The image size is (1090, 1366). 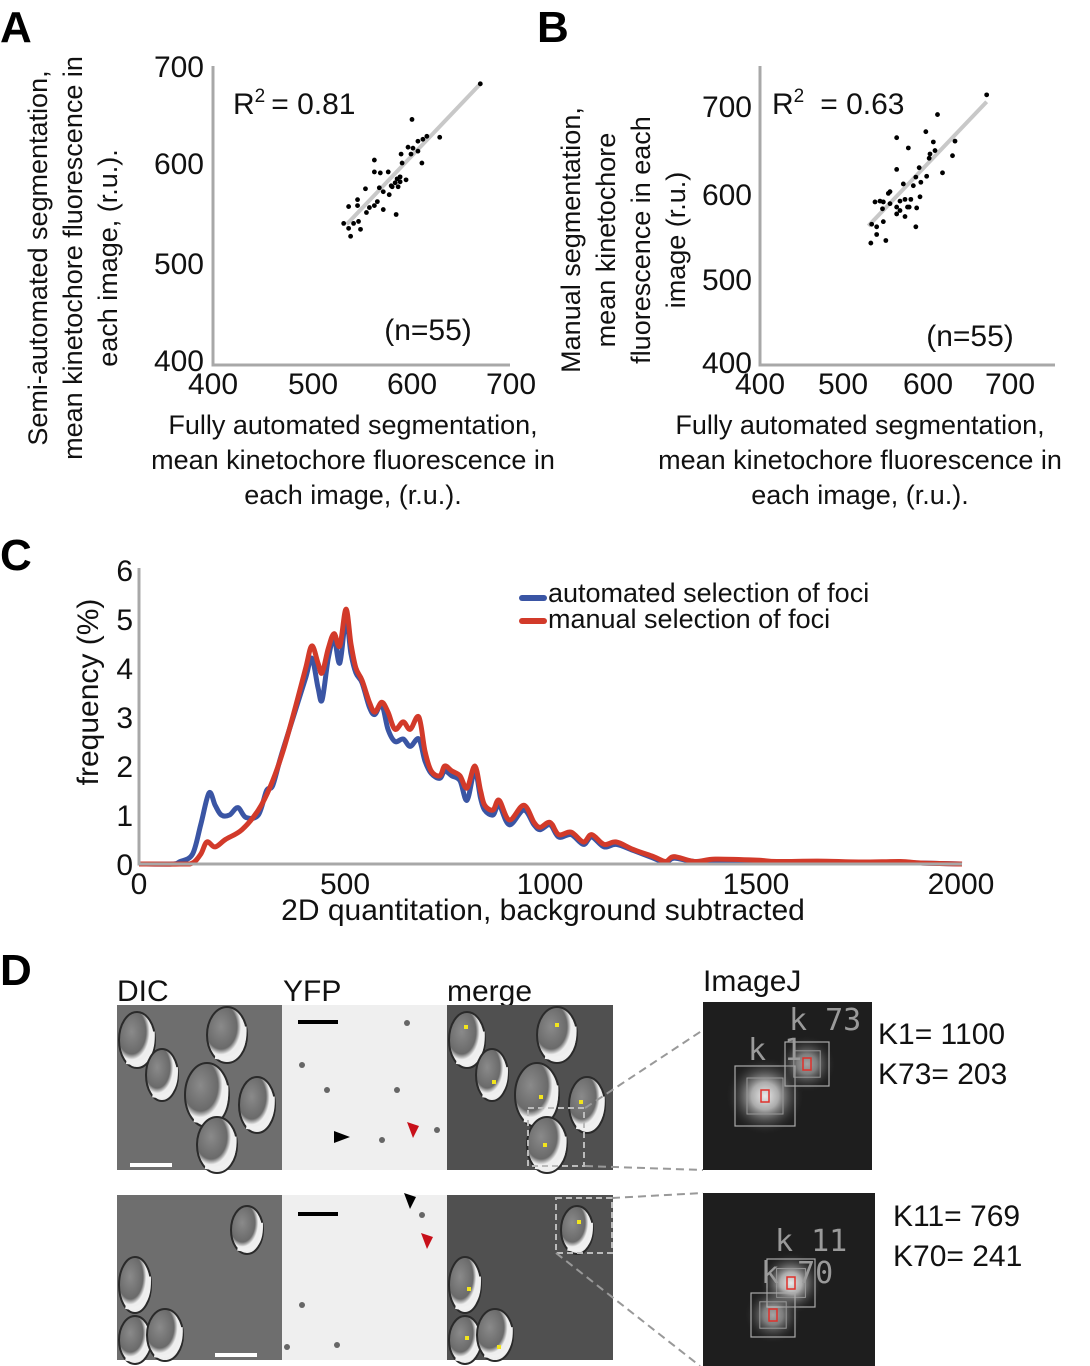 What do you see at coordinates (791, 1283) in the screenshot?
I see `roi-box-red` at bounding box center [791, 1283].